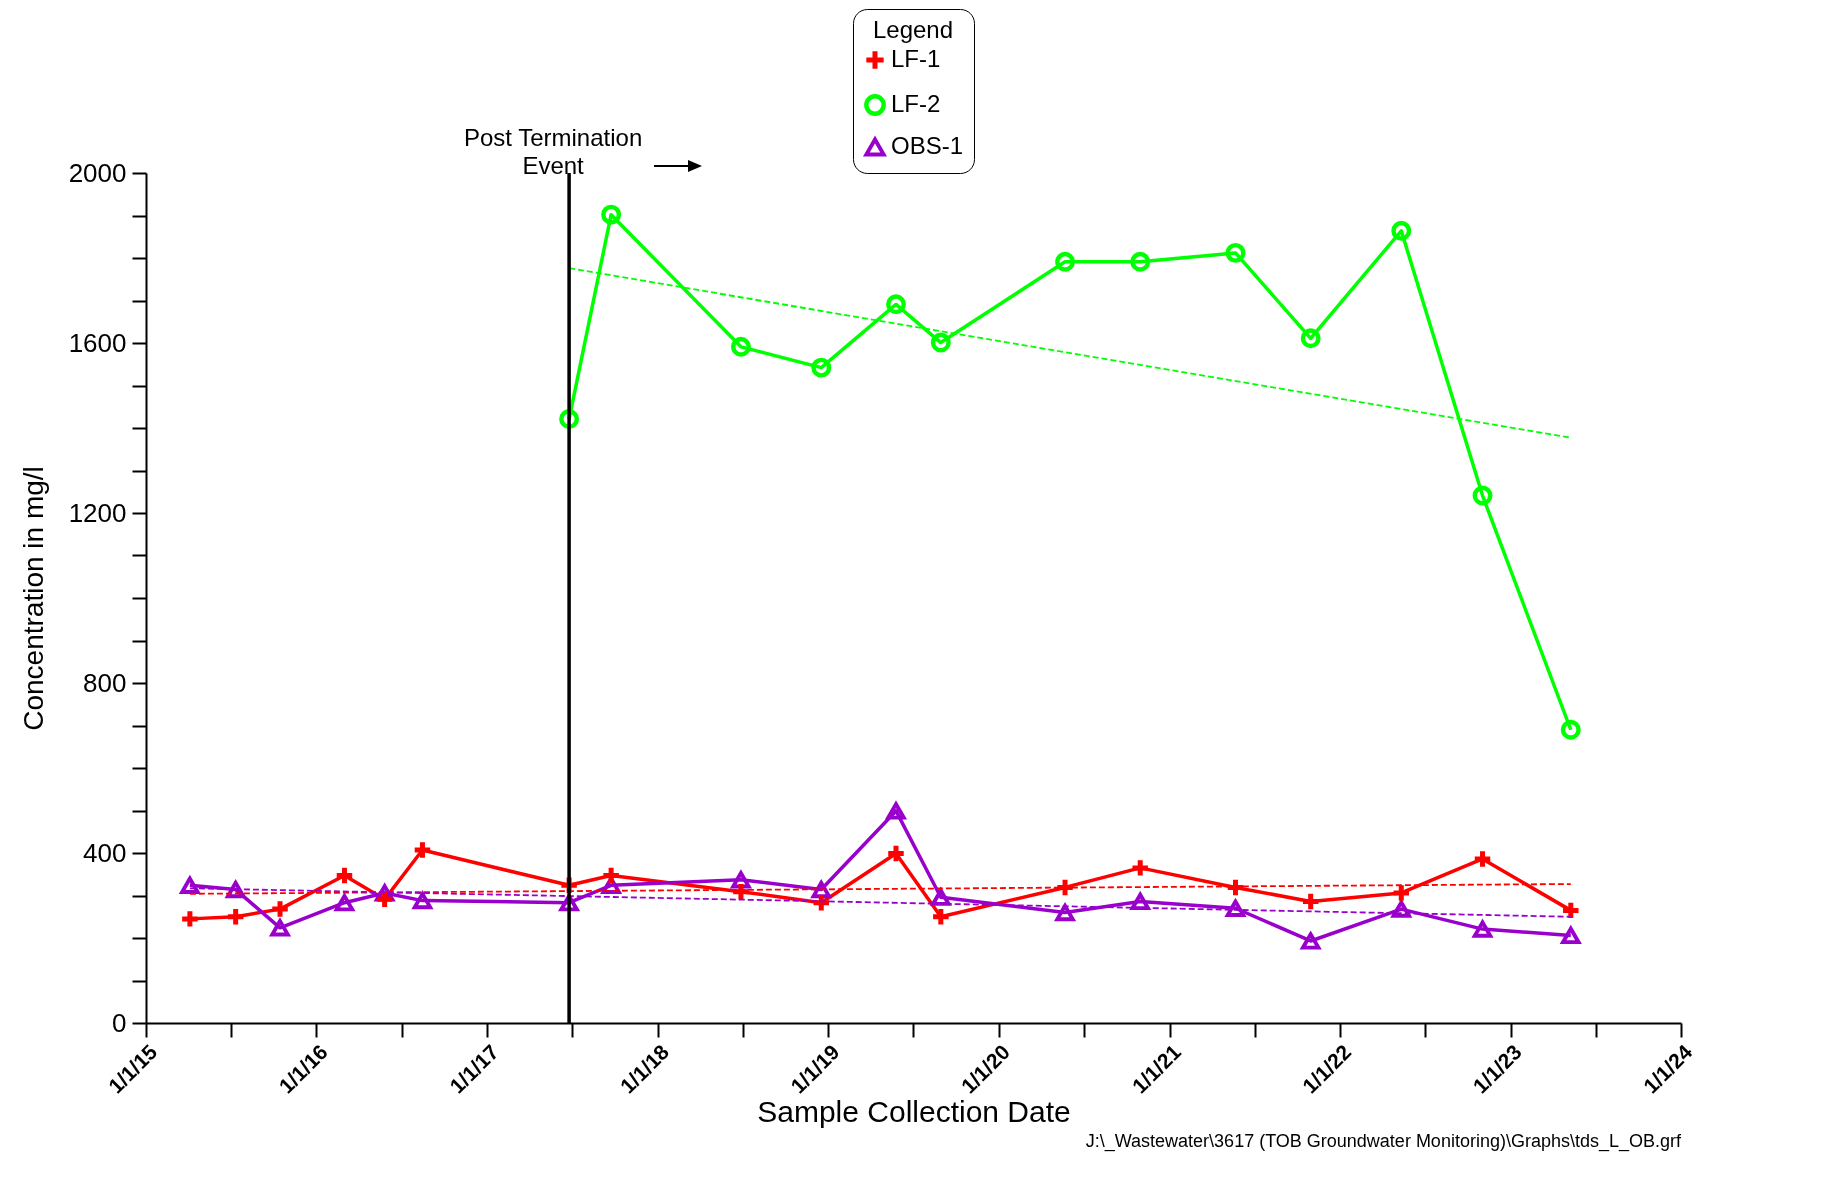 The height and width of the screenshot is (1195, 1838). Describe the element at coordinates (913, 29) in the screenshot. I see `legend-title: Legend` at that location.